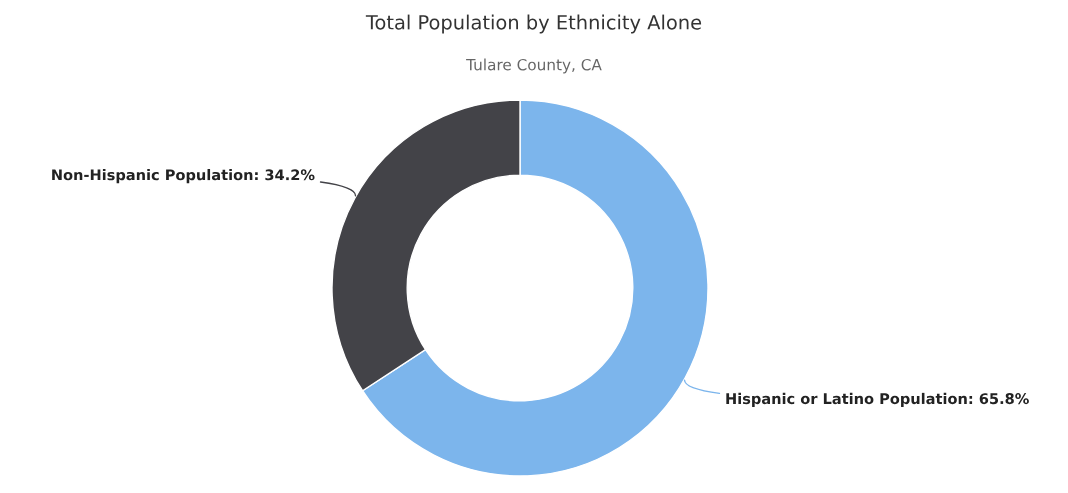 This screenshot has height=493, width=1068. I want to click on chart-title: Total Population by Ethnicity Alone, so click(533, 24).